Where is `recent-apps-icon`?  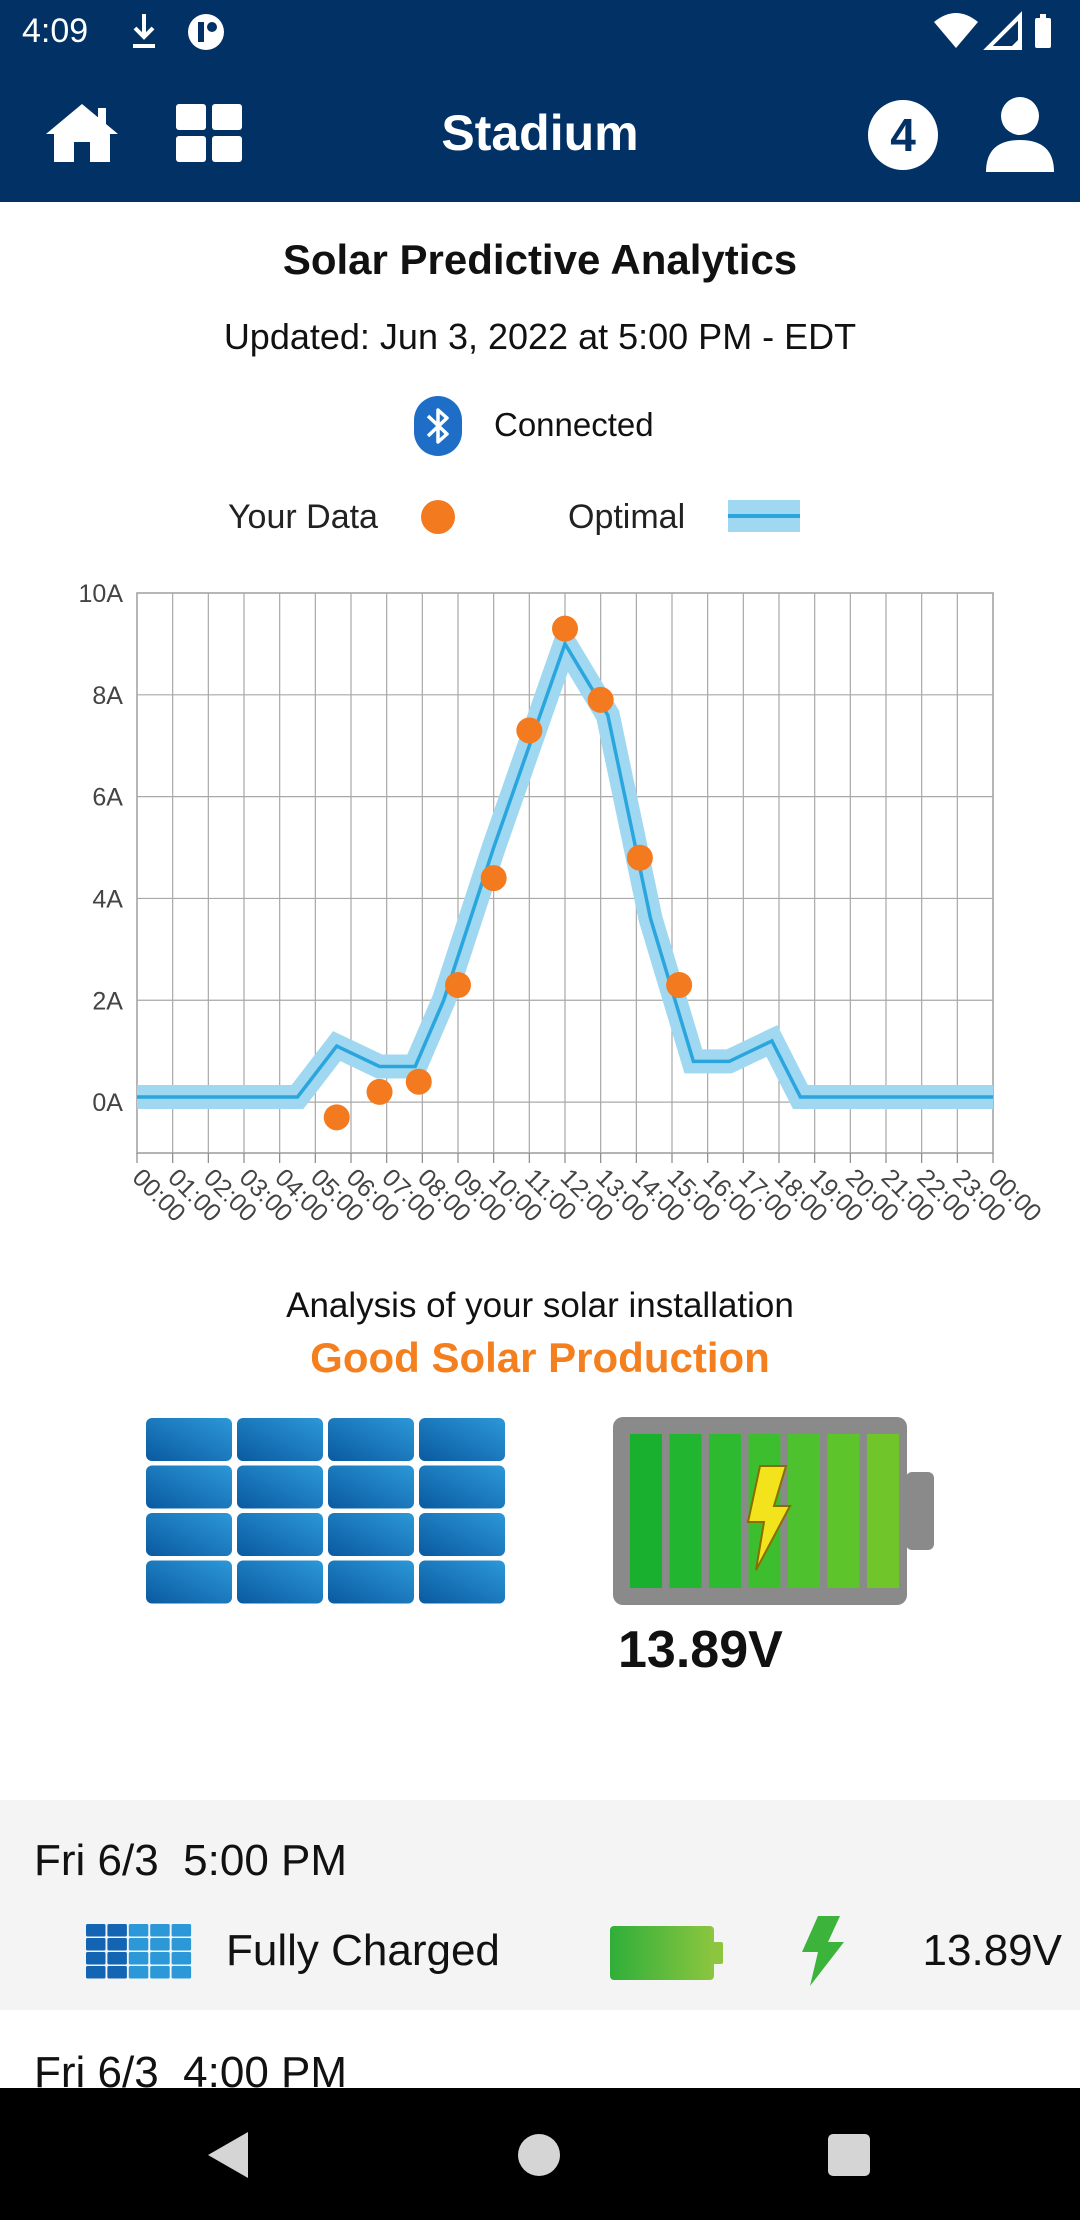 recent-apps-icon is located at coordinates (849, 2155).